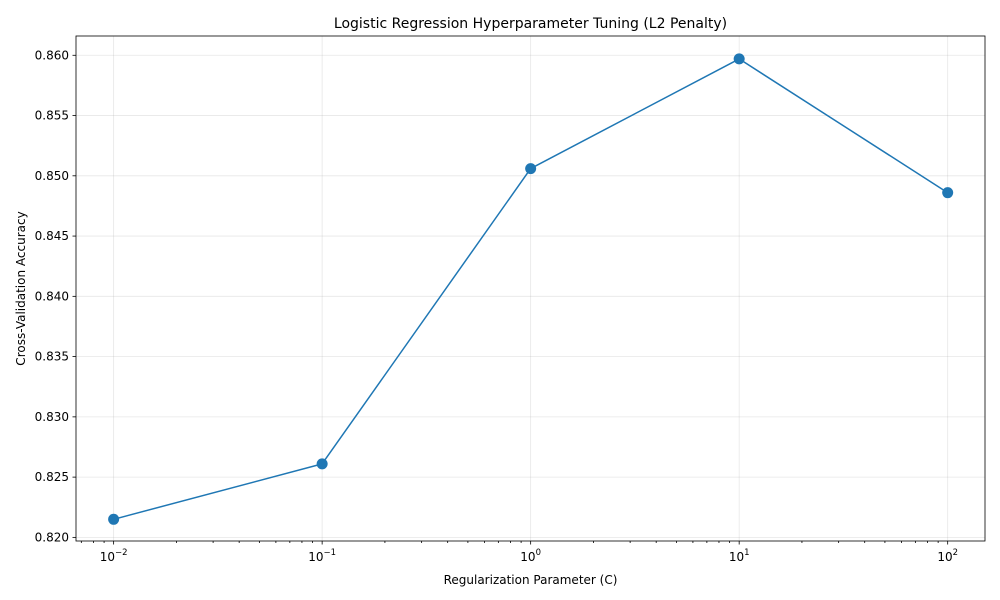 The image size is (1000, 600). Describe the element at coordinates (52, 296) in the screenshot. I see `y-tick-label: 0.840` at that location.